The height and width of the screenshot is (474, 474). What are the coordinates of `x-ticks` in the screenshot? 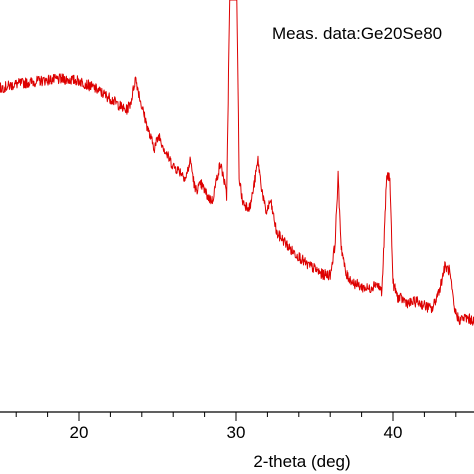 It's located at (236, 416).